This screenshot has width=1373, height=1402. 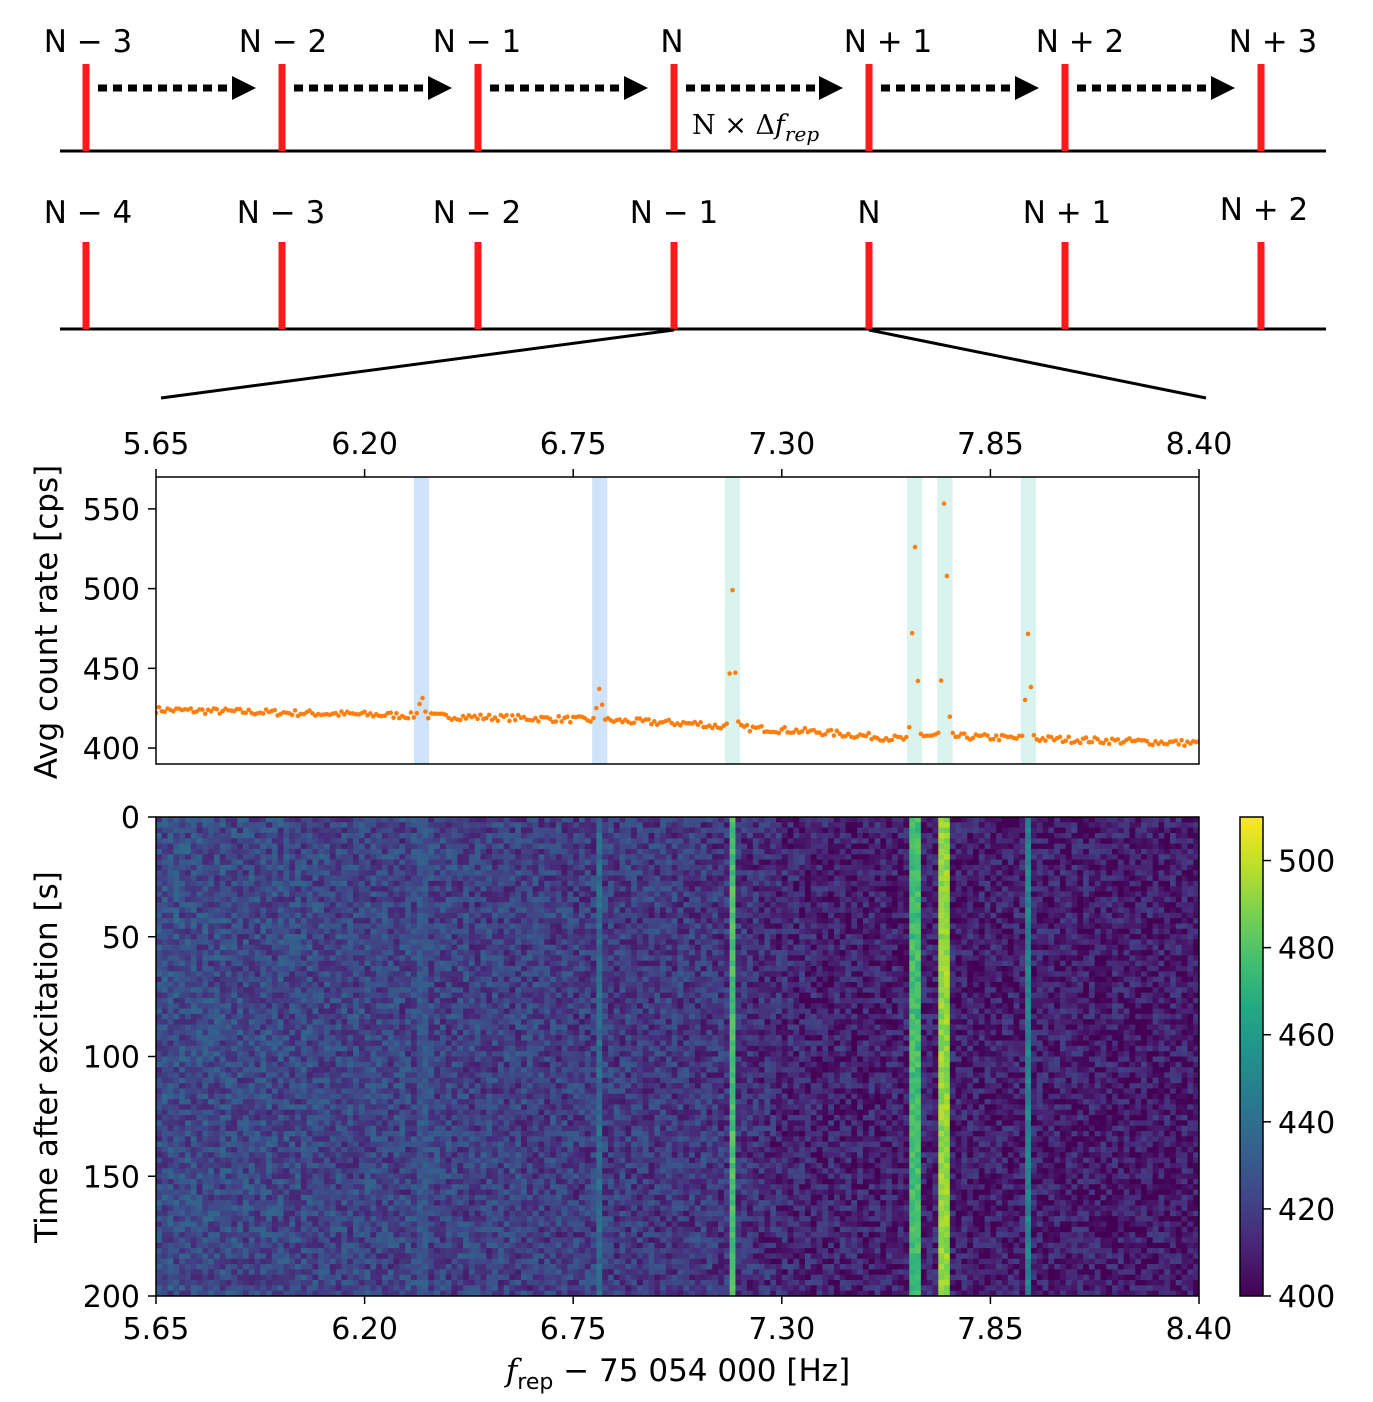 What do you see at coordinates (477, 213) in the screenshot?
I see `bottom-label-3: N − 2` at bounding box center [477, 213].